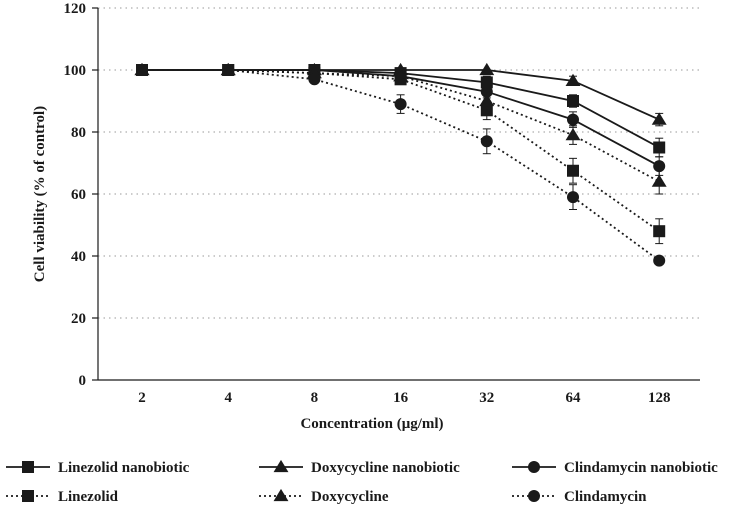 This screenshot has width=743, height=508. I want to click on legend-item: Clindamycin nanobiotic, so click(615, 468).